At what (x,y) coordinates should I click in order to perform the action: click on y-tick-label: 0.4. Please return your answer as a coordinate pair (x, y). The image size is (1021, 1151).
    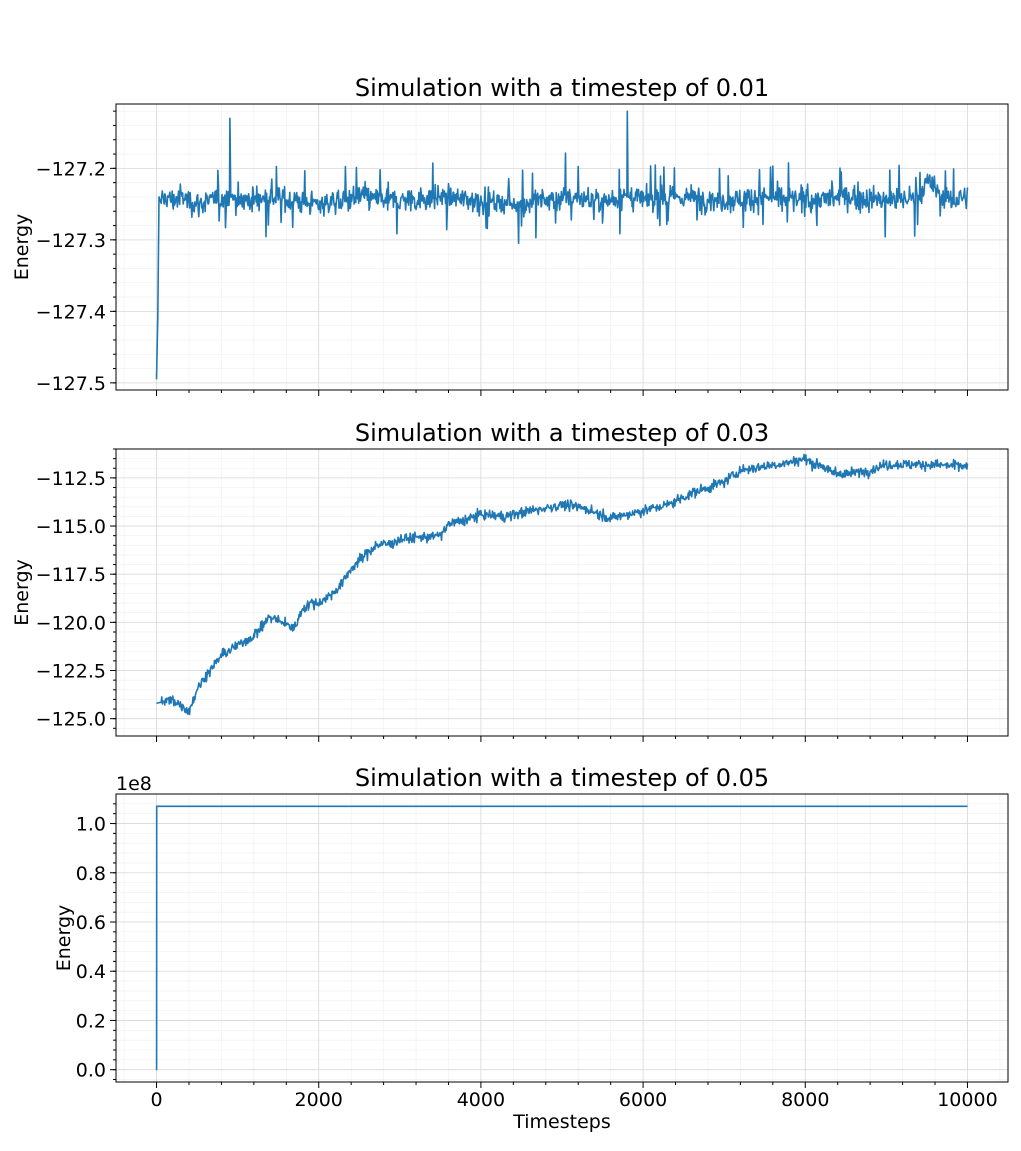
    Looking at the image, I should click on (91, 972).